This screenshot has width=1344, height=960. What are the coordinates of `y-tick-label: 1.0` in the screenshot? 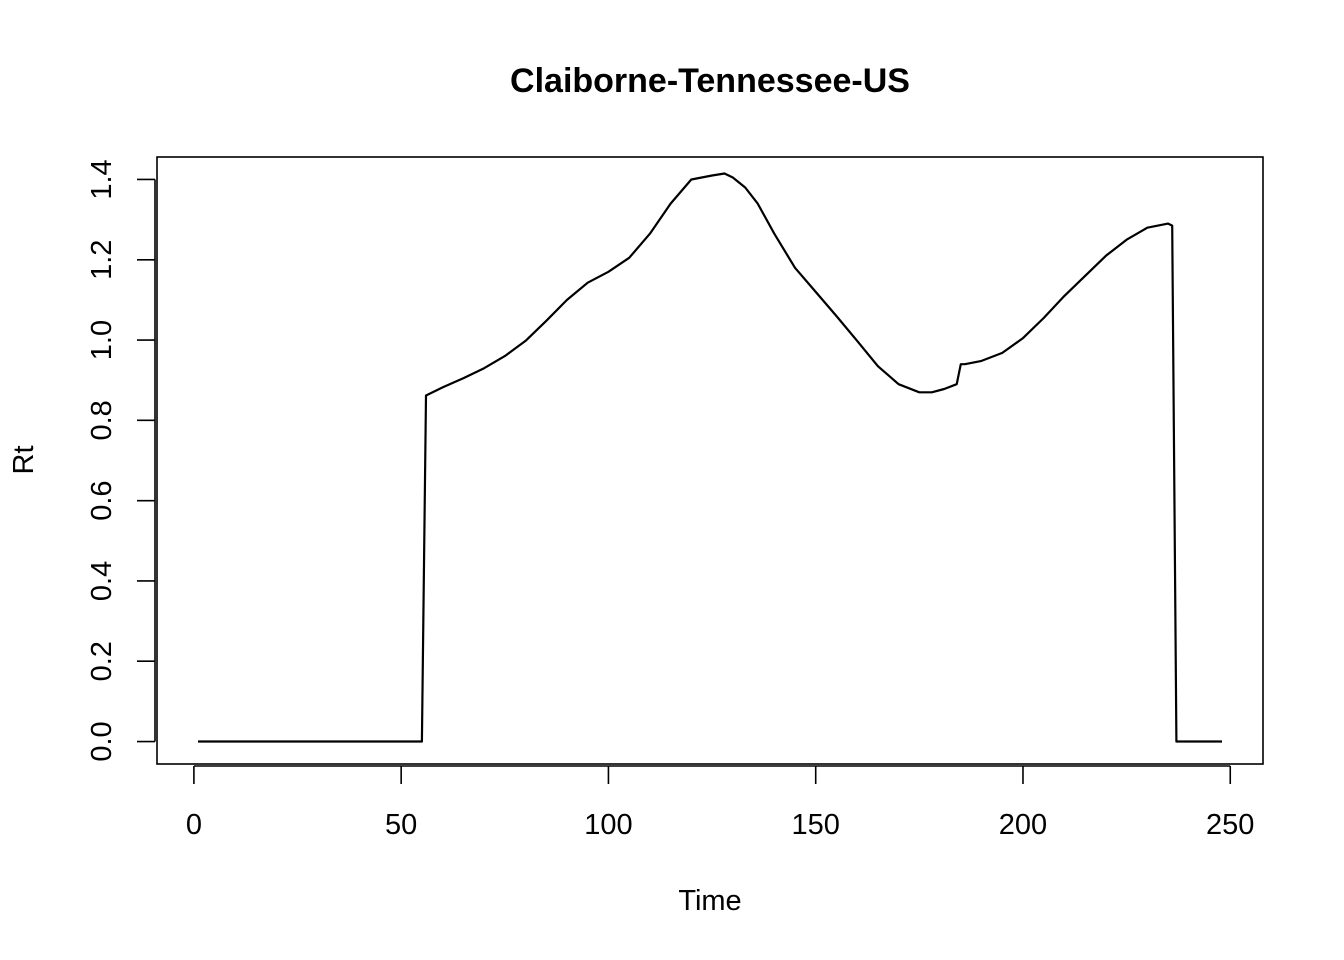 It's located at (102, 340).